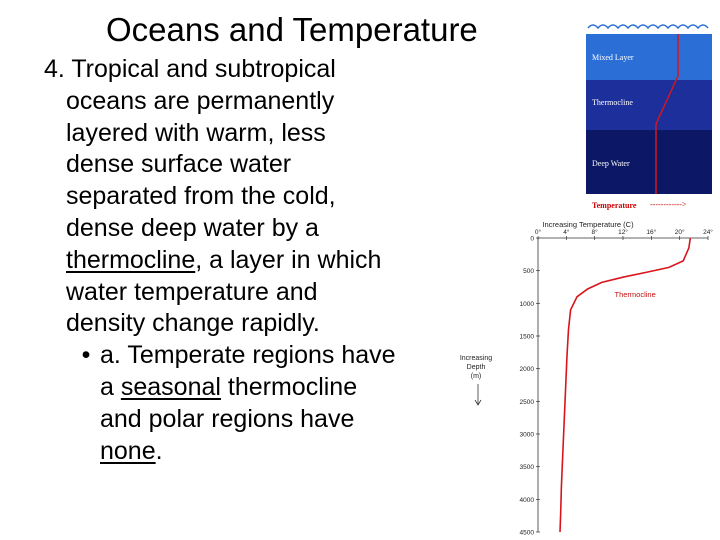 This screenshot has height=540, width=720. Describe the element at coordinates (227, 418) in the screenshot. I see `sub-a-line: and polar regions have` at that location.